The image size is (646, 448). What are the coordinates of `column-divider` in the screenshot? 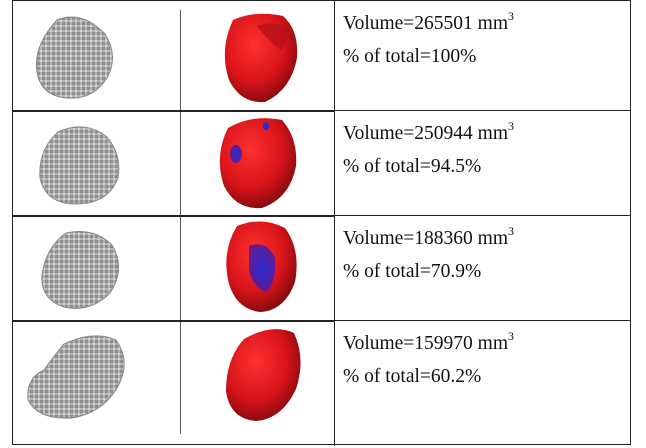 It's located at (334, 223).